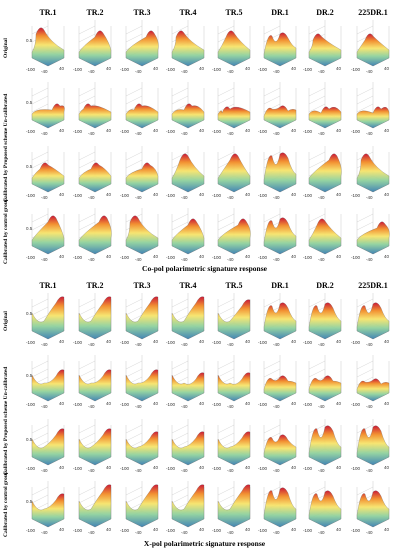 The image size is (409, 550). What do you see at coordinates (188, 285) in the screenshot?
I see `column-header: TR.4` at bounding box center [188, 285].